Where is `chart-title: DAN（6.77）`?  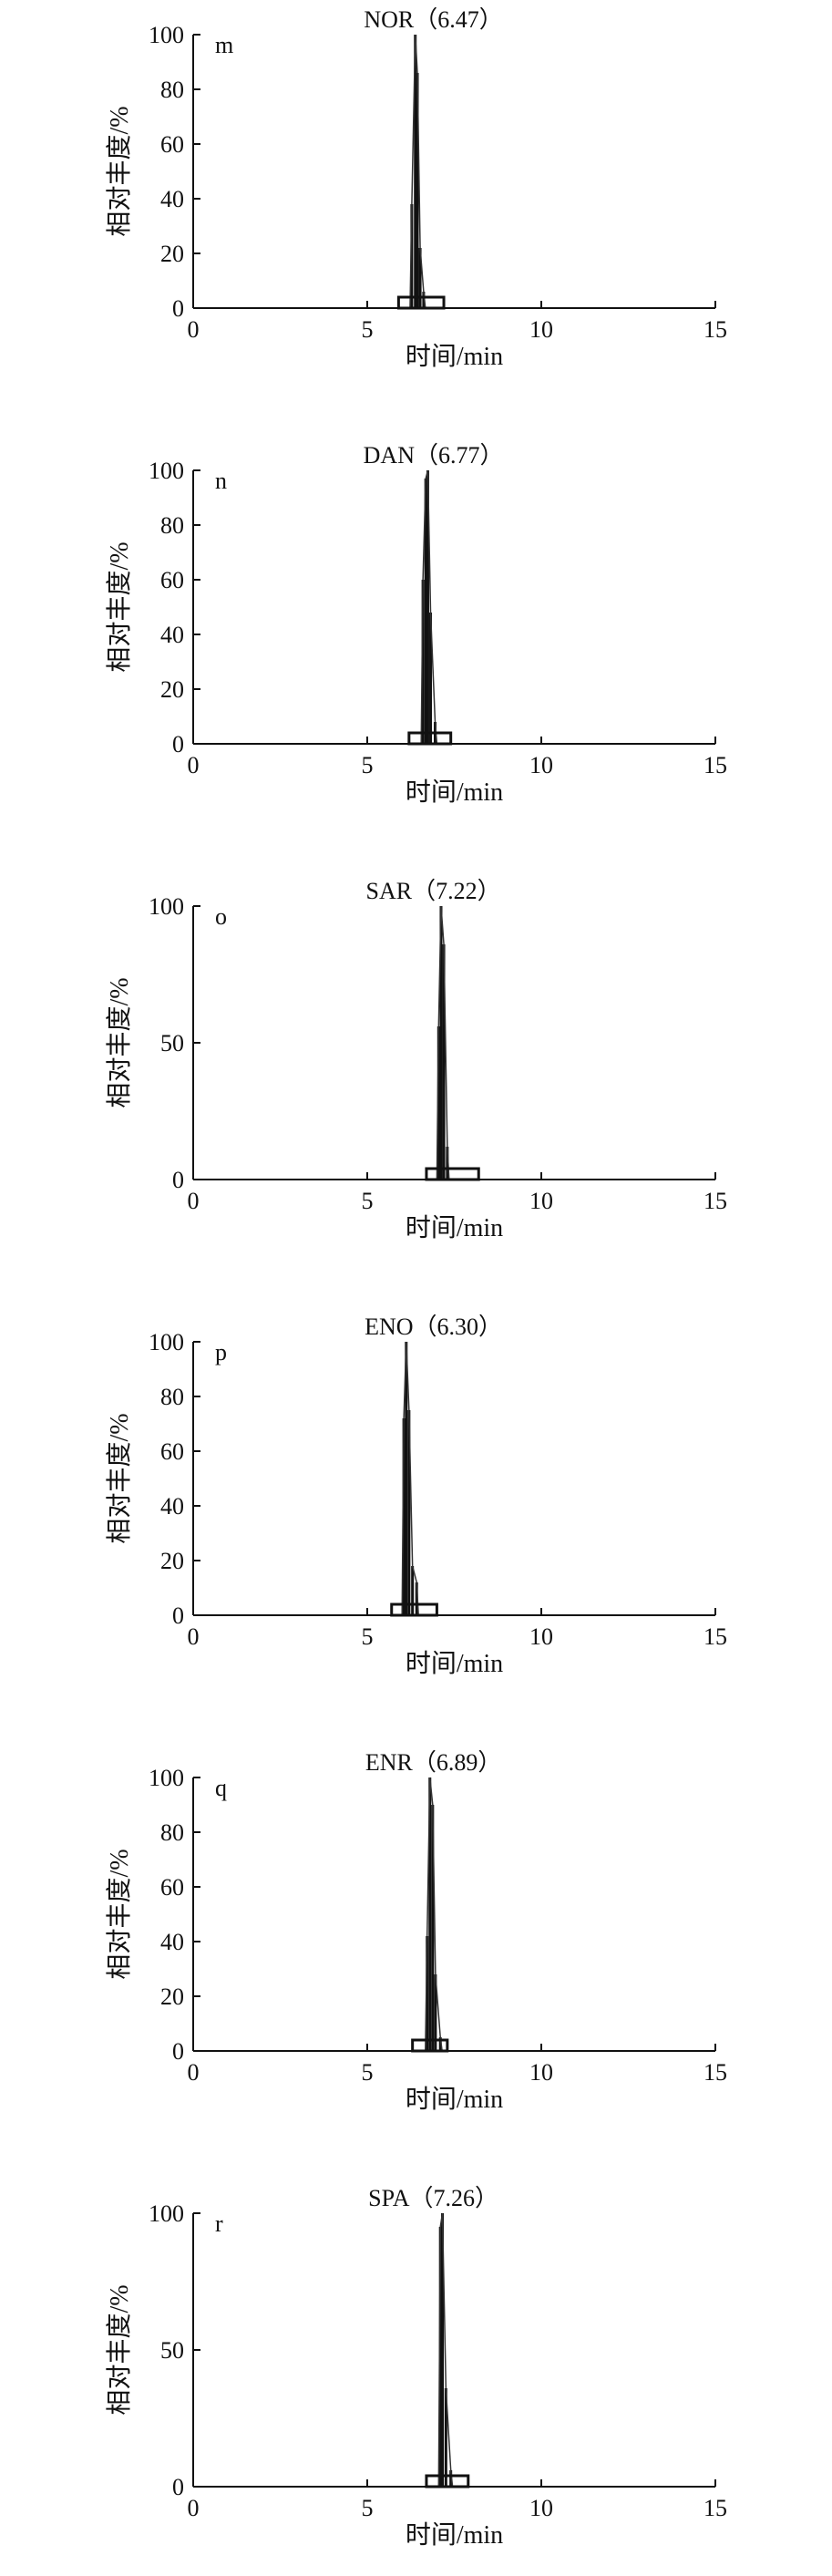
chart-title: DAN（6.77） is located at coordinates (434, 455).